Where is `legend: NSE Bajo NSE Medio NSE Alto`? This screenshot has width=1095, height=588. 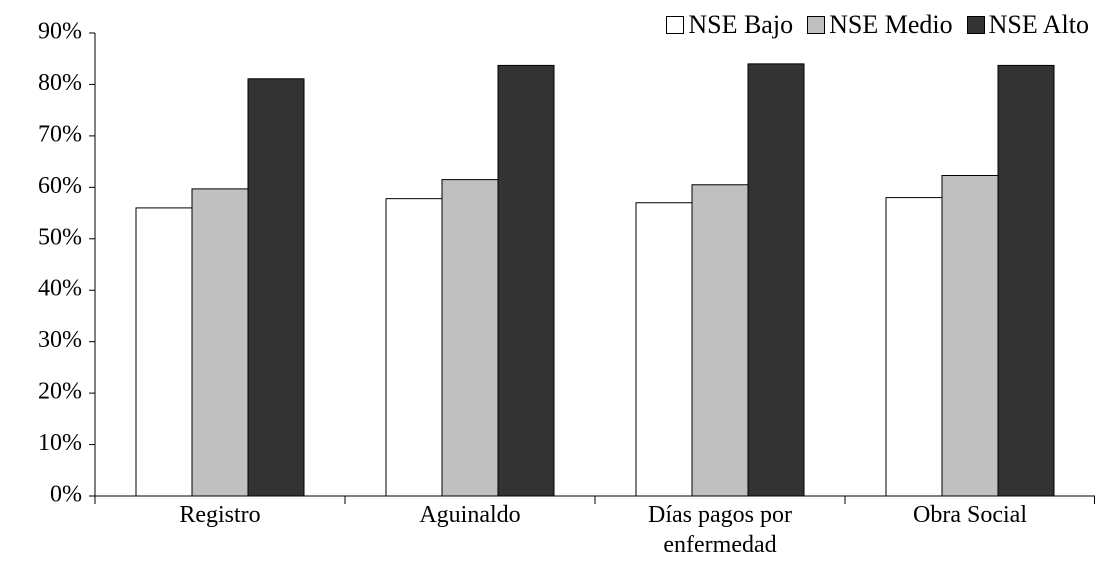
legend: NSE Bajo NSE Medio NSE Alto is located at coordinates (877, 25).